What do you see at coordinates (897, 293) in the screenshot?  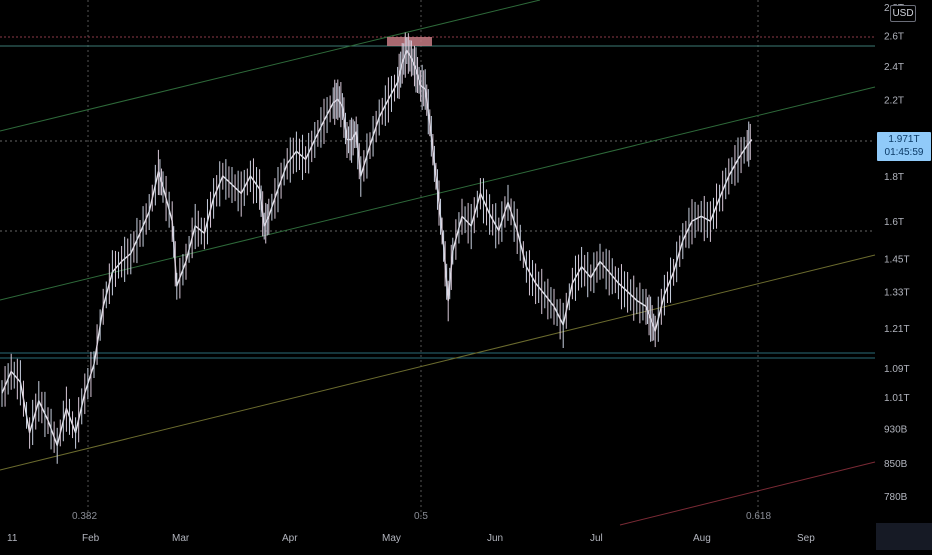 I see `y-tick-label: 1.33T` at bounding box center [897, 293].